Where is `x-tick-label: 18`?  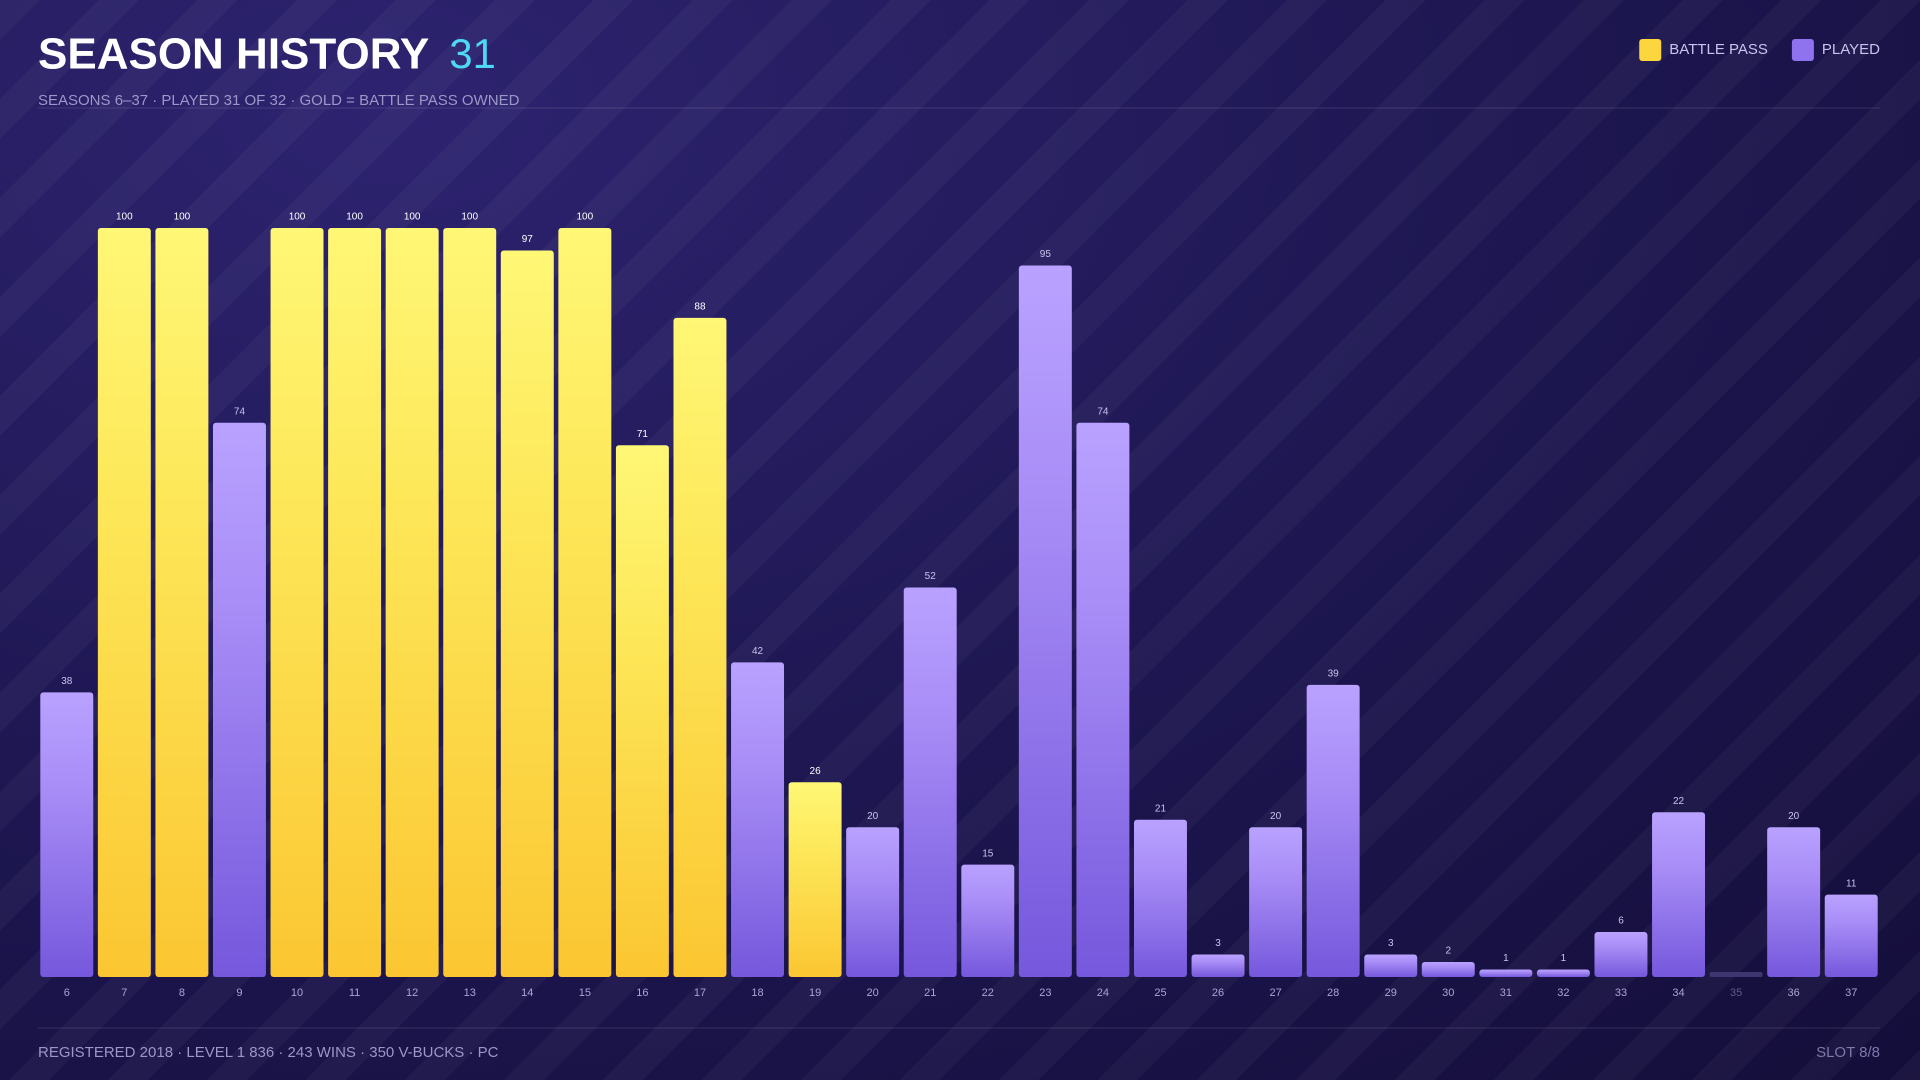
x-tick-label: 18 is located at coordinates (757, 993).